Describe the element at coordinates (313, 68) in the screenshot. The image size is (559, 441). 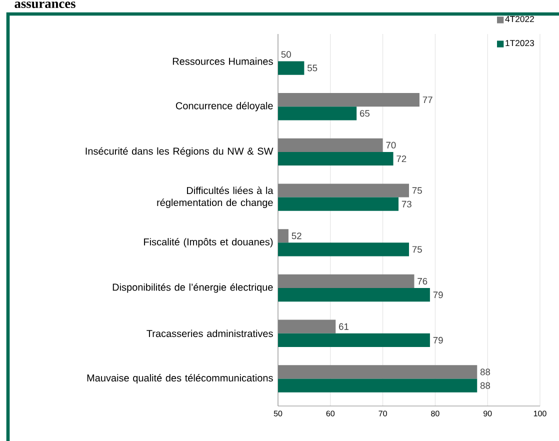
I see `data-label: 55` at that location.